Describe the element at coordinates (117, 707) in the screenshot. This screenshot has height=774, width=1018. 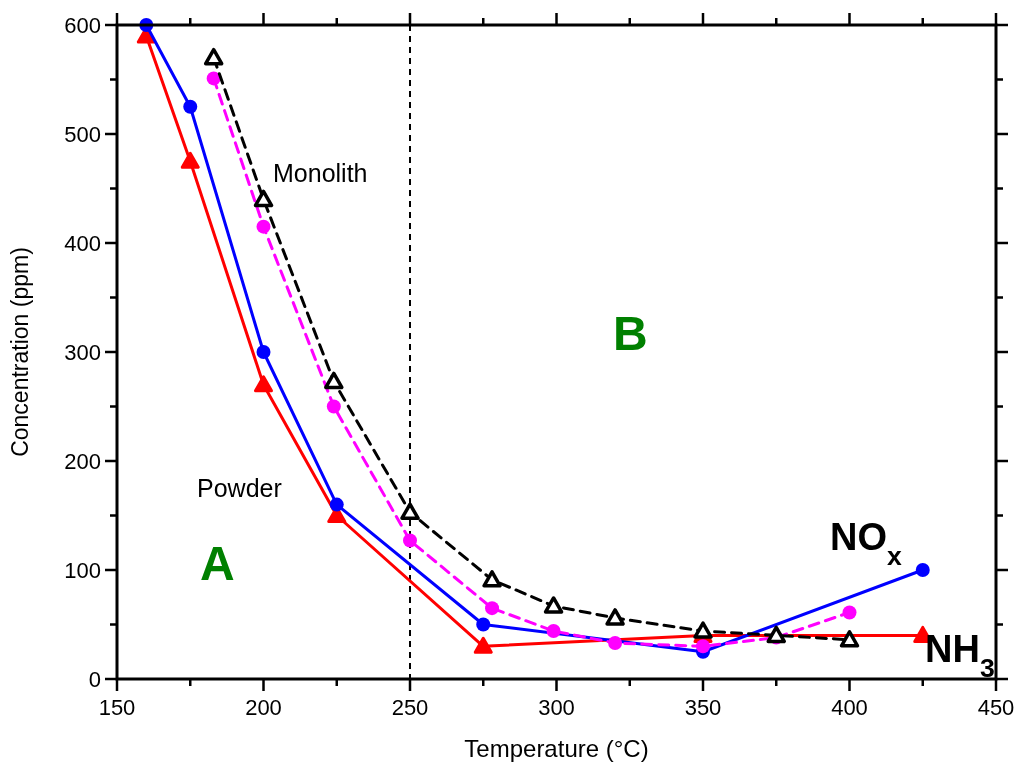
I see `x-tick-label: 150` at that location.